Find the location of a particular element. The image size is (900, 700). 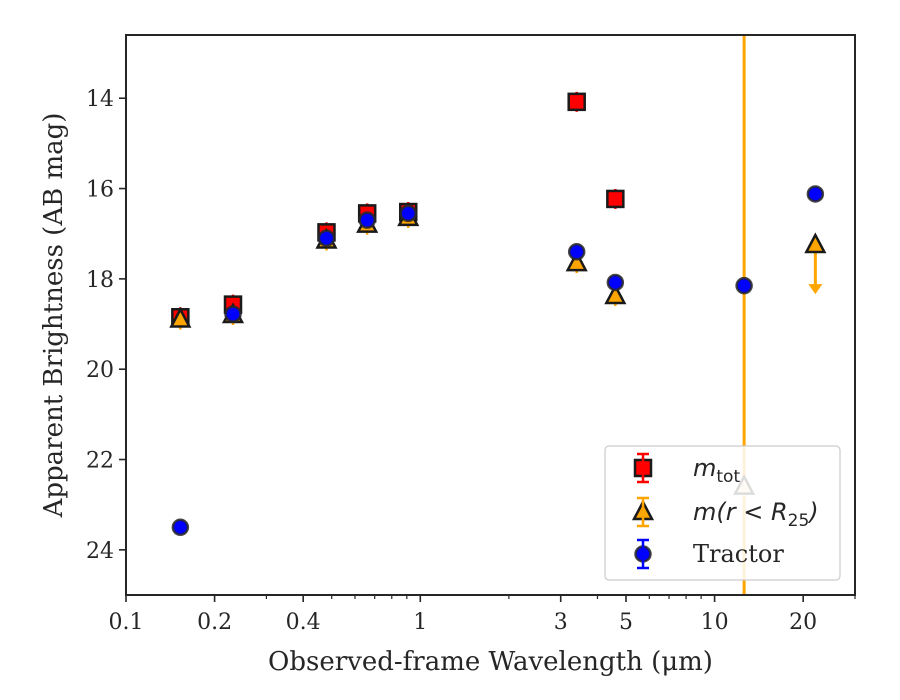

y-tick-label: 22 is located at coordinates (100, 461).